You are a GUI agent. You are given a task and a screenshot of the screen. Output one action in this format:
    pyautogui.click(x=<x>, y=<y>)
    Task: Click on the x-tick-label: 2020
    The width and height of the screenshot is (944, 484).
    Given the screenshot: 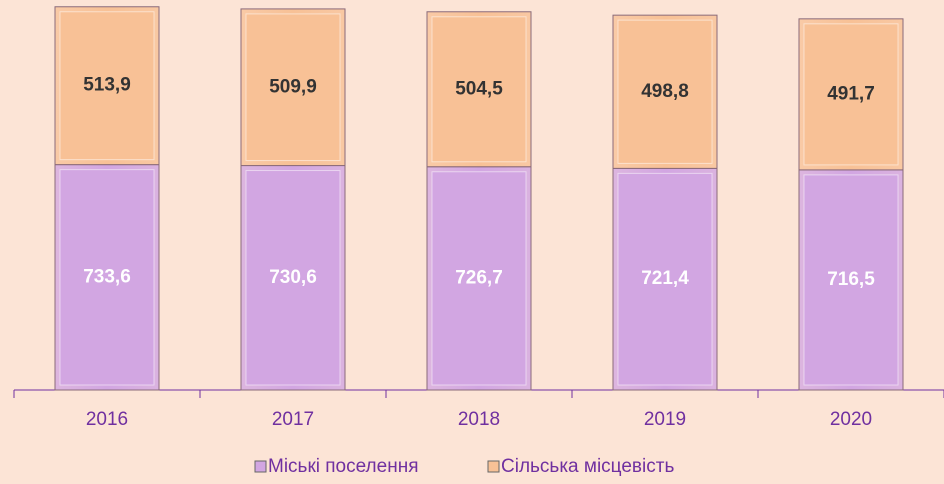 What is the action you would take?
    pyautogui.click(x=851, y=419)
    